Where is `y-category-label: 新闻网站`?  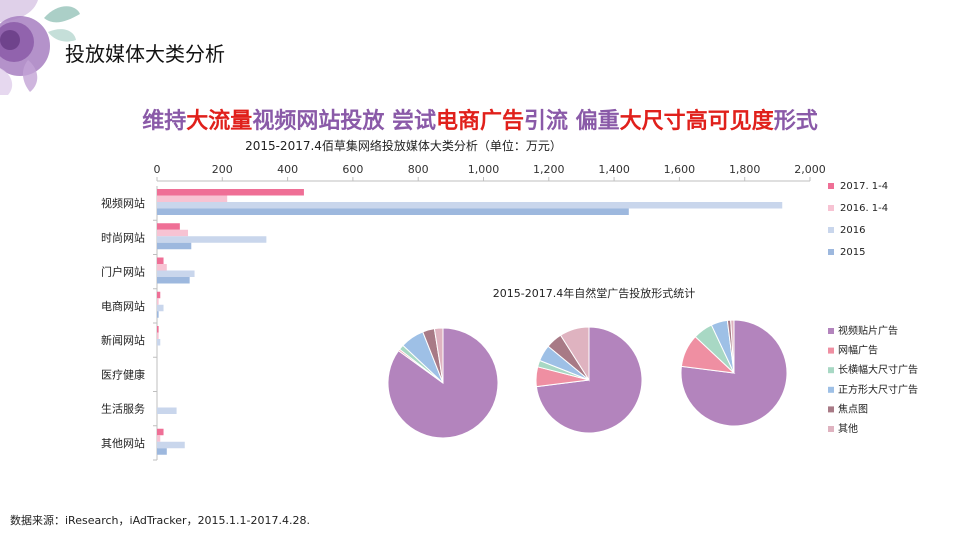
y-category-label: 新闻网站 is located at coordinates (123, 340).